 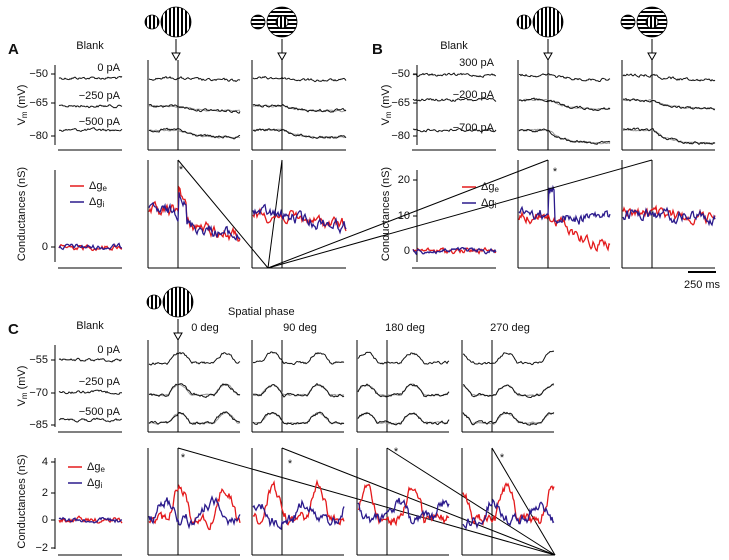 I want to click on y-tick-label: 4, so click(x=45, y=462).